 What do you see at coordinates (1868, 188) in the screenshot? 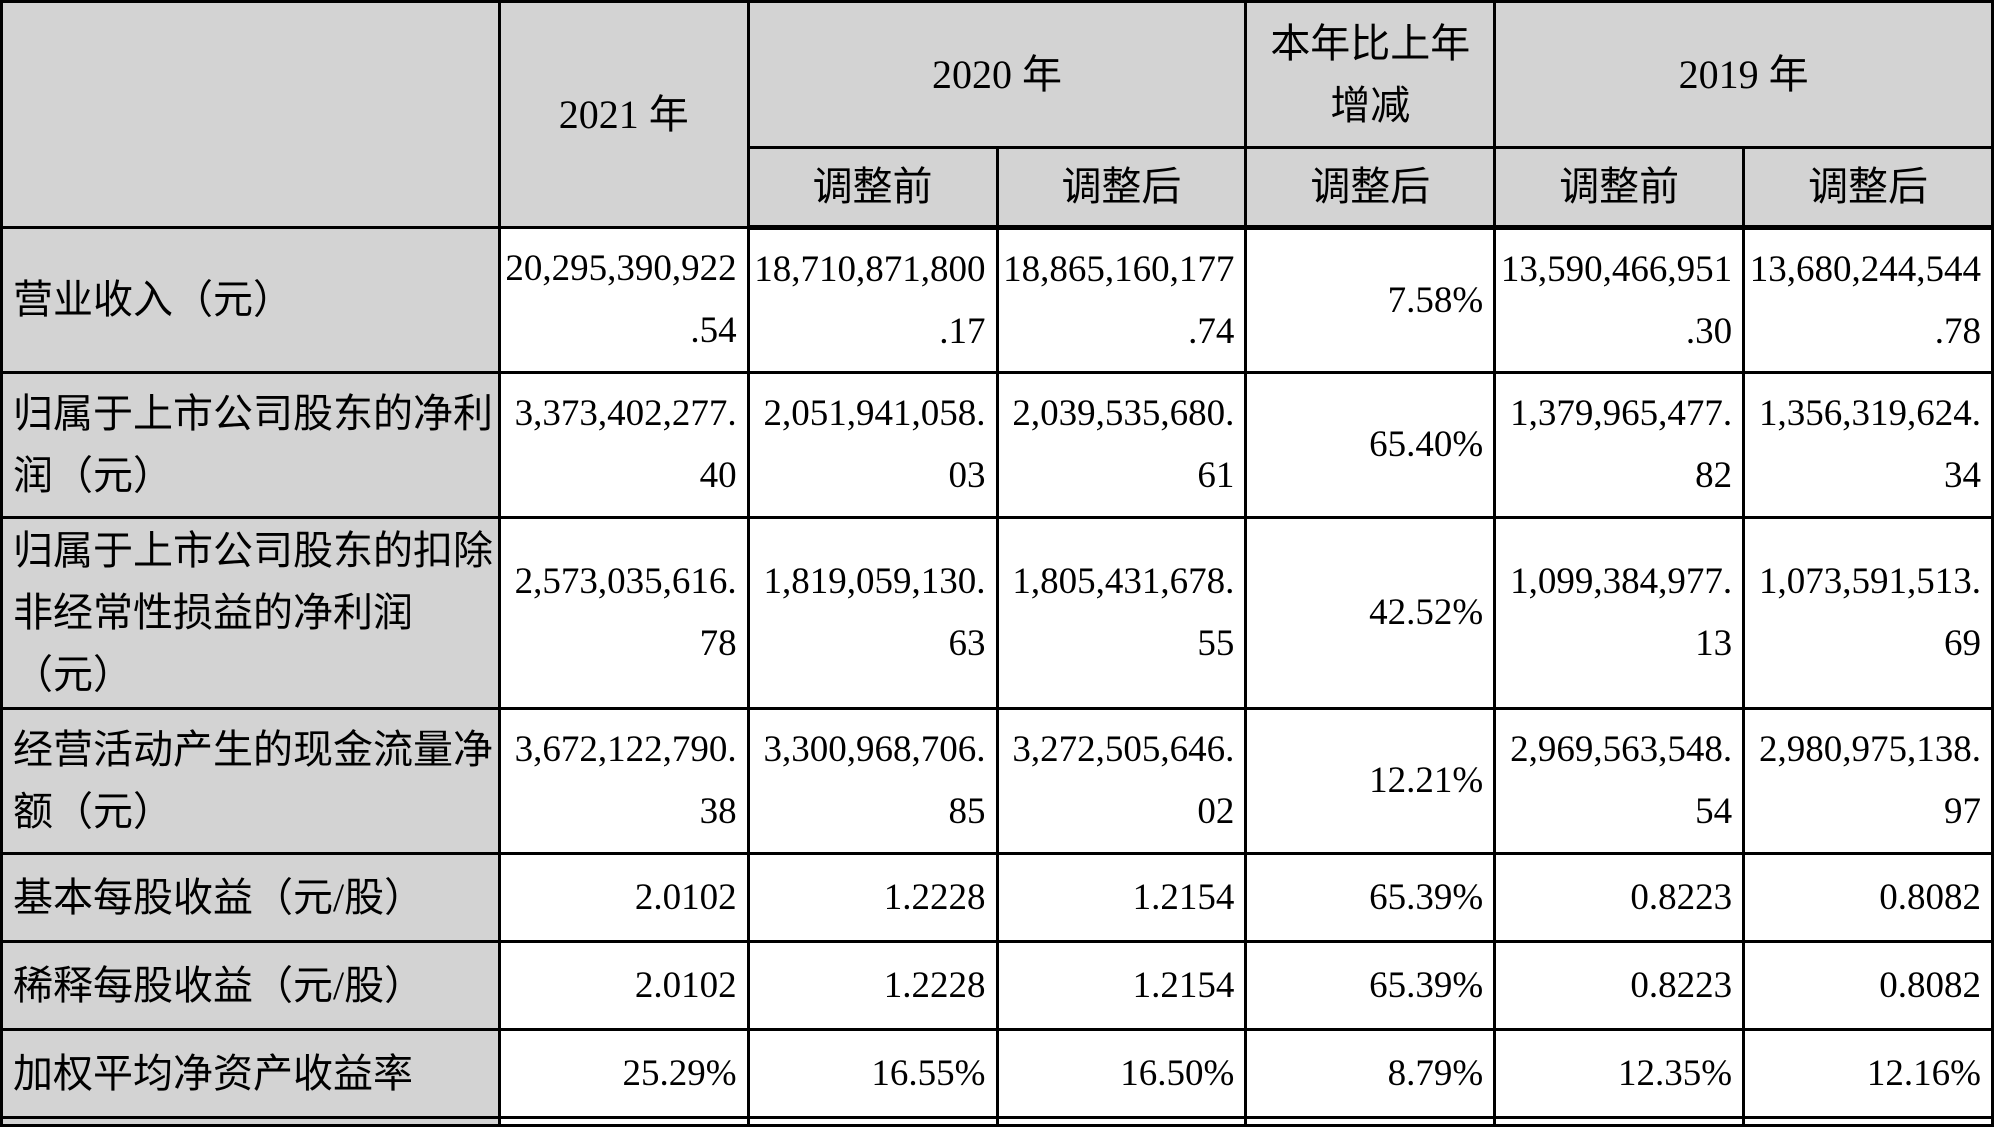
I see `subheader-2019-post: 调整后` at bounding box center [1868, 188].